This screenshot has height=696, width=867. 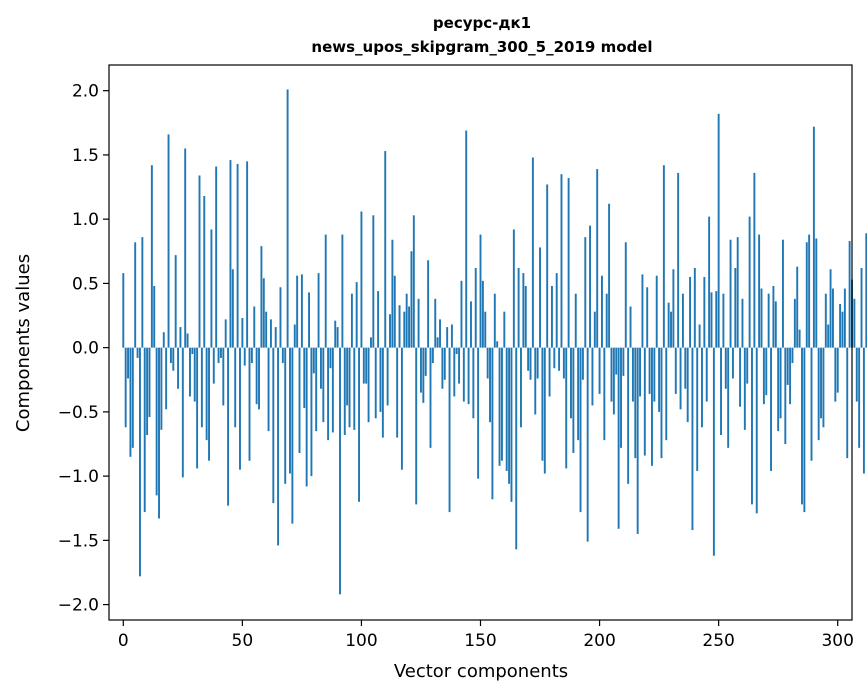 What do you see at coordinates (85, 92) in the screenshot?
I see `y-tick-label: 2.0` at bounding box center [85, 92].